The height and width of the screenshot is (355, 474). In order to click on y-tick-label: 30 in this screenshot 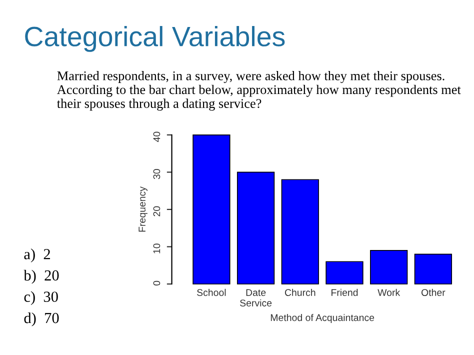, I will do `click(156, 174)`.